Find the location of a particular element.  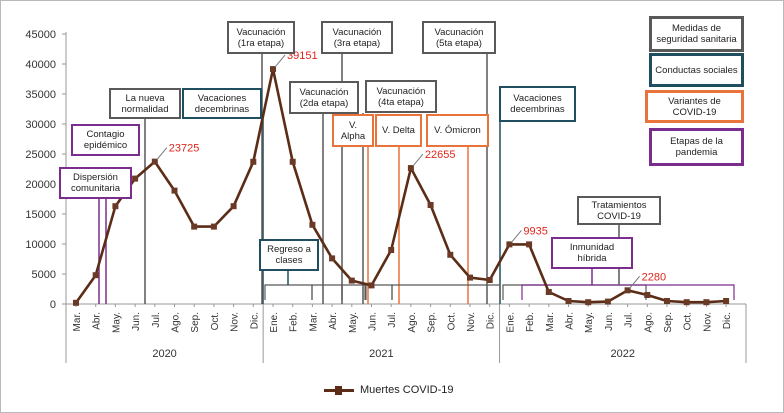

y-tick-label: 15000 is located at coordinates (40, 215).